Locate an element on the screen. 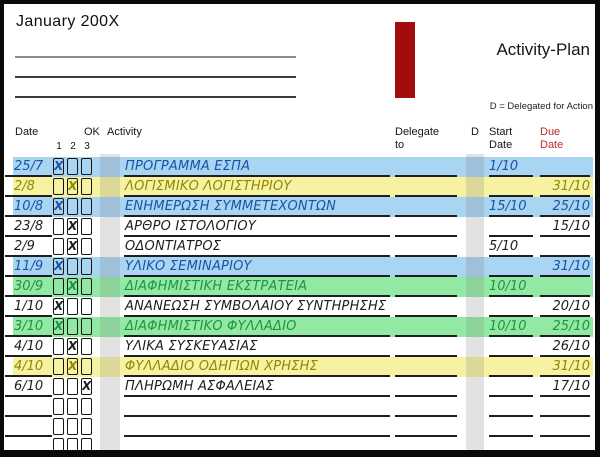 Image resolution: width=600 pixels, height=457 pixels. row-date: 4/10 is located at coordinates (29, 346).